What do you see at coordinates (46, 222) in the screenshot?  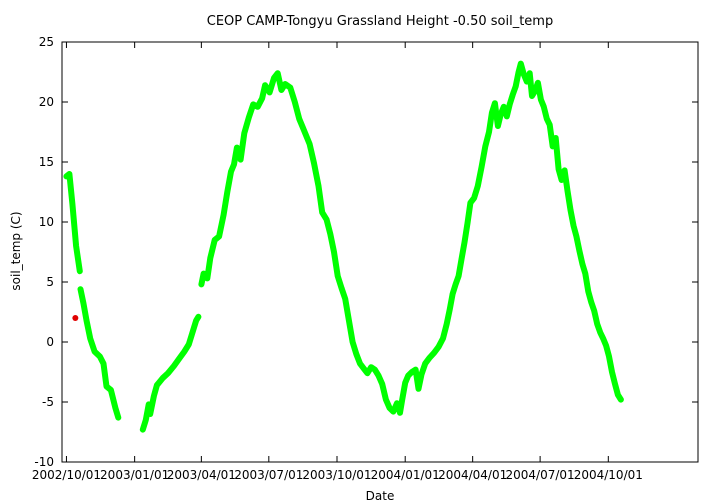 I see `y-tick-label: 10` at bounding box center [46, 222].